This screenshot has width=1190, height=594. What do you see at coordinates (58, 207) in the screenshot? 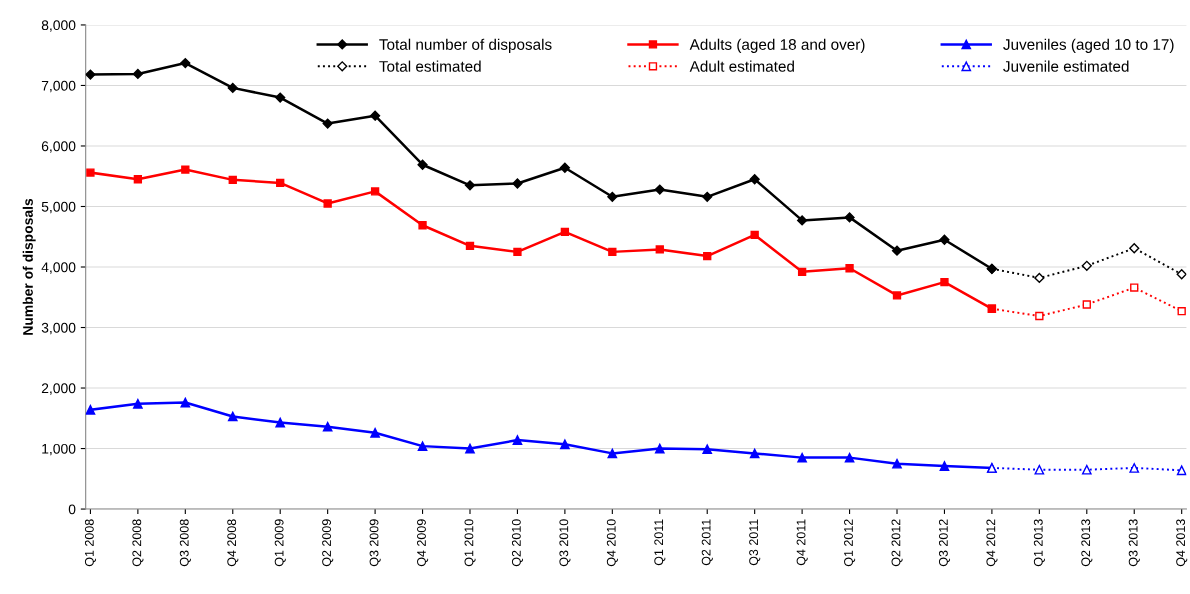
I see `y-tick-label: 5,000` at bounding box center [58, 207].